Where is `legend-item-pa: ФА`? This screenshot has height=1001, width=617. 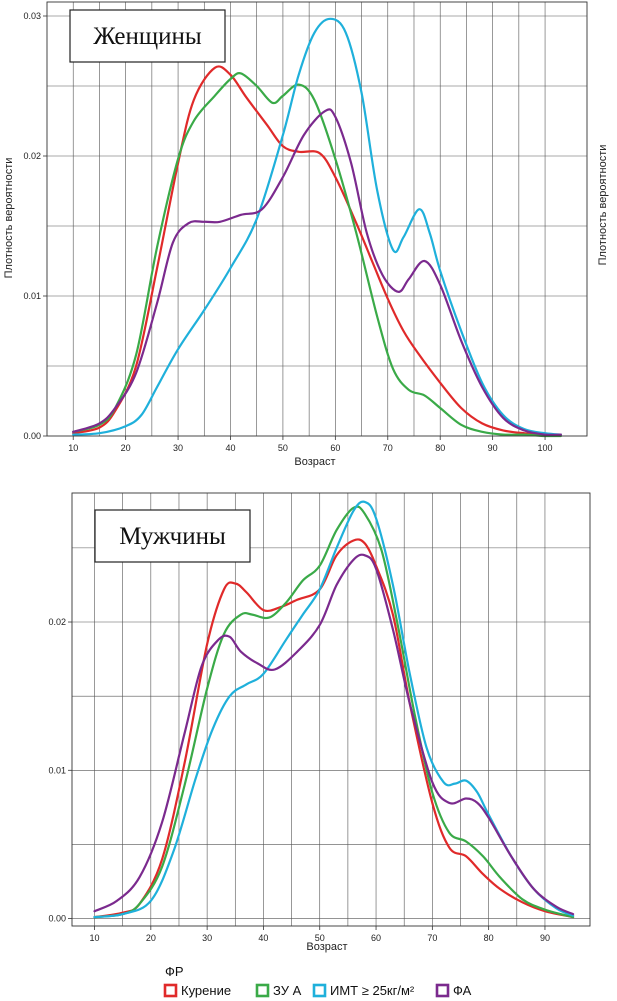 legend-item-pa: ФА is located at coordinates (453, 990).